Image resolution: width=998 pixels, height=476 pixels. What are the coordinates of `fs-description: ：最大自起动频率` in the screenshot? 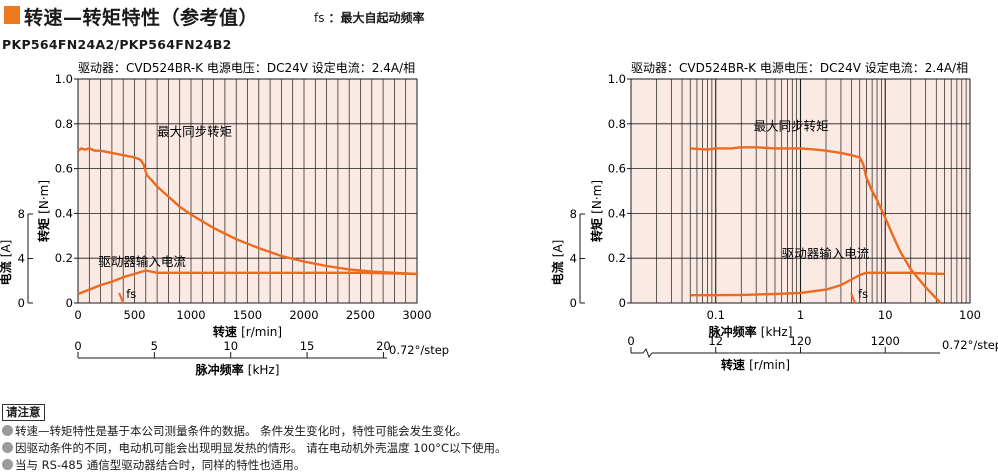 It's located at (376, 18).